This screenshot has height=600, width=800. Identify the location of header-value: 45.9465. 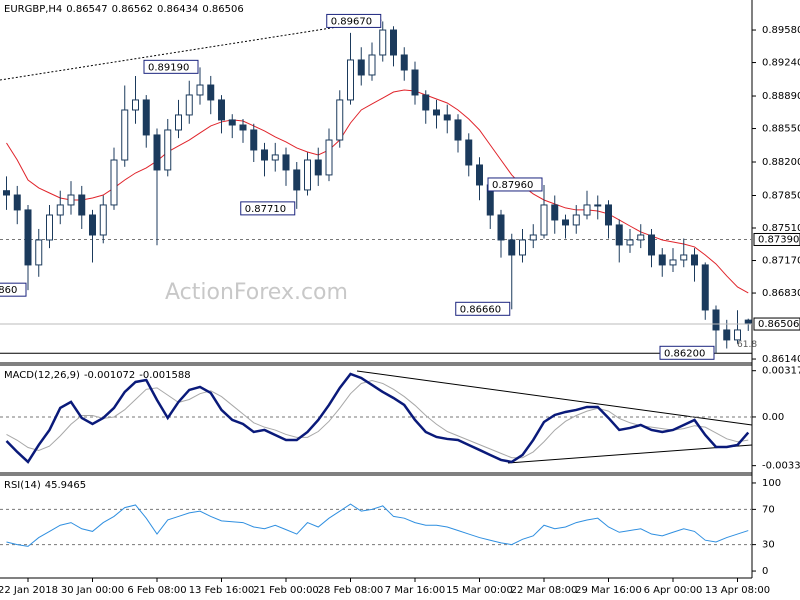
(65, 485).